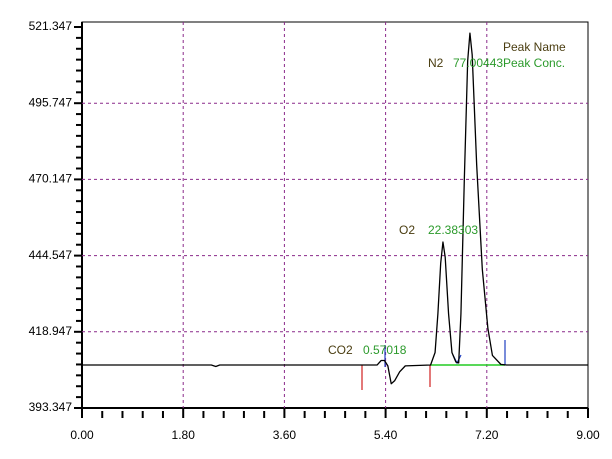 Image resolution: width=612 pixels, height=459 pixels. I want to click on peak-name: O2, so click(407, 230).